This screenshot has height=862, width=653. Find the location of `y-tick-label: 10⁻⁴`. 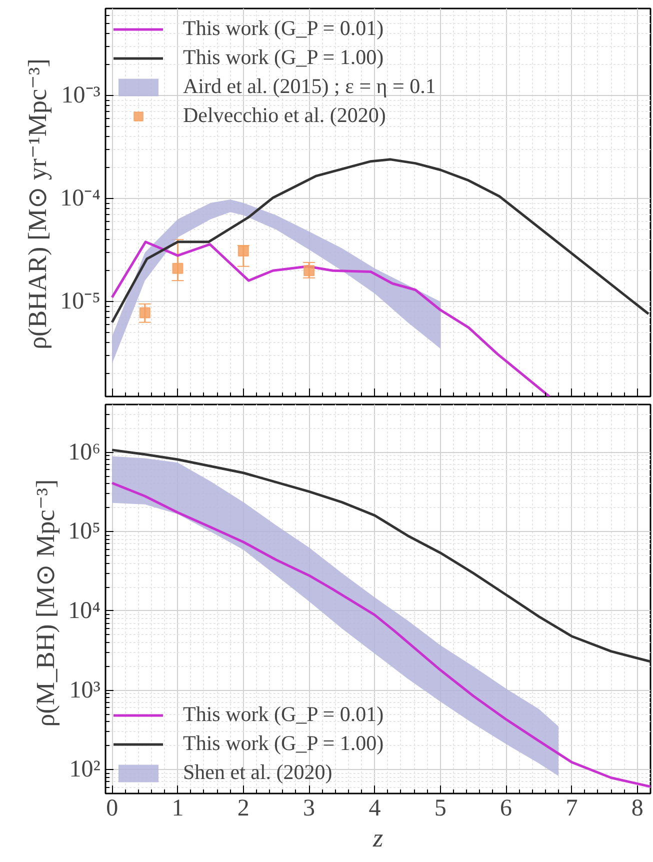

y-tick-label: 10⁻⁴ is located at coordinates (80, 199).